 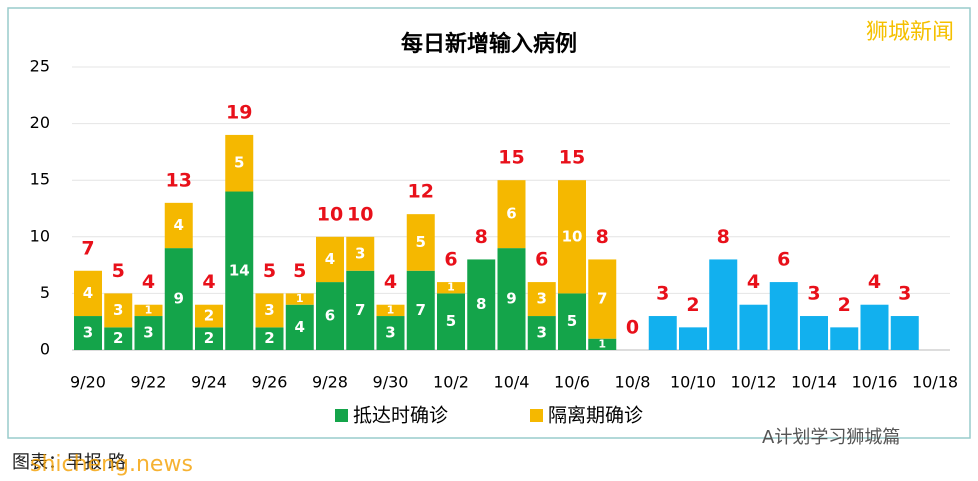 I want to click on x-tick-label: 10/18, so click(x=935, y=382).